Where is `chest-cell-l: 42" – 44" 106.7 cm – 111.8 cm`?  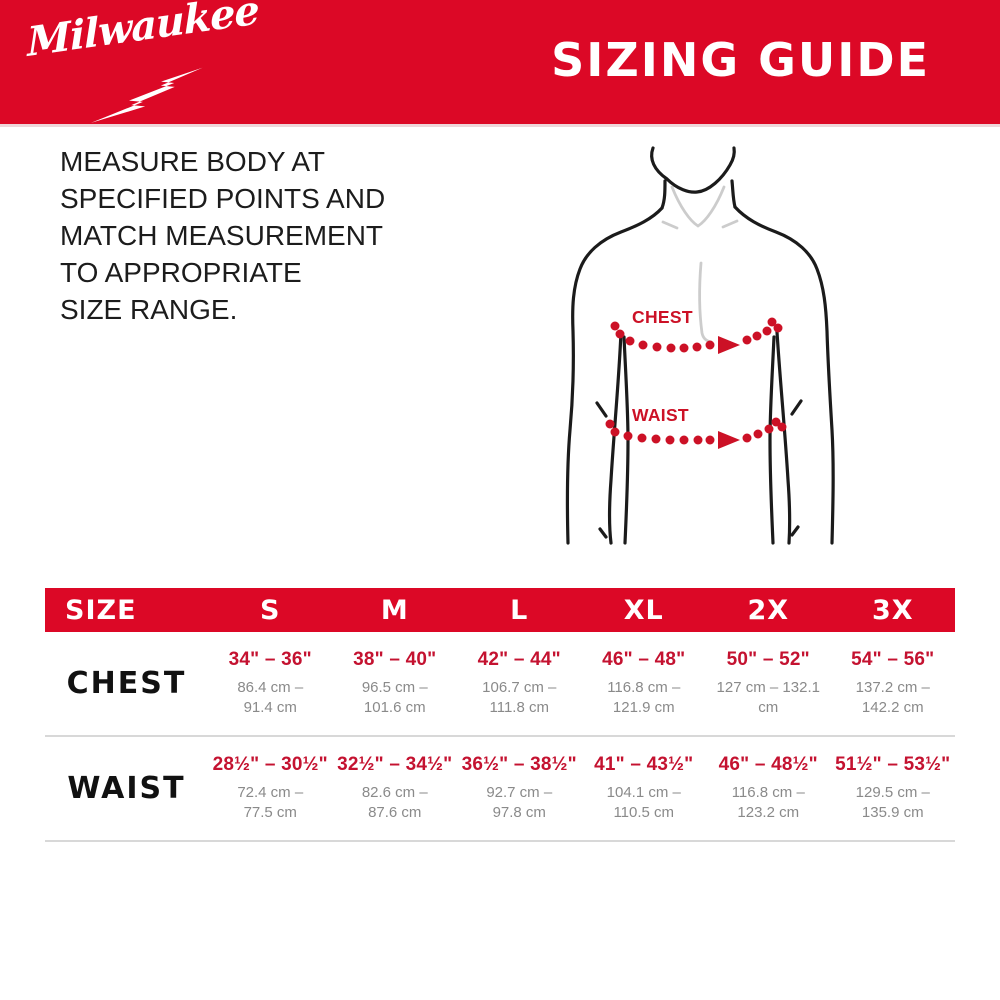
chest-cell-l: 42" – 44" 106.7 cm – 111.8 cm is located at coordinates (519, 682).